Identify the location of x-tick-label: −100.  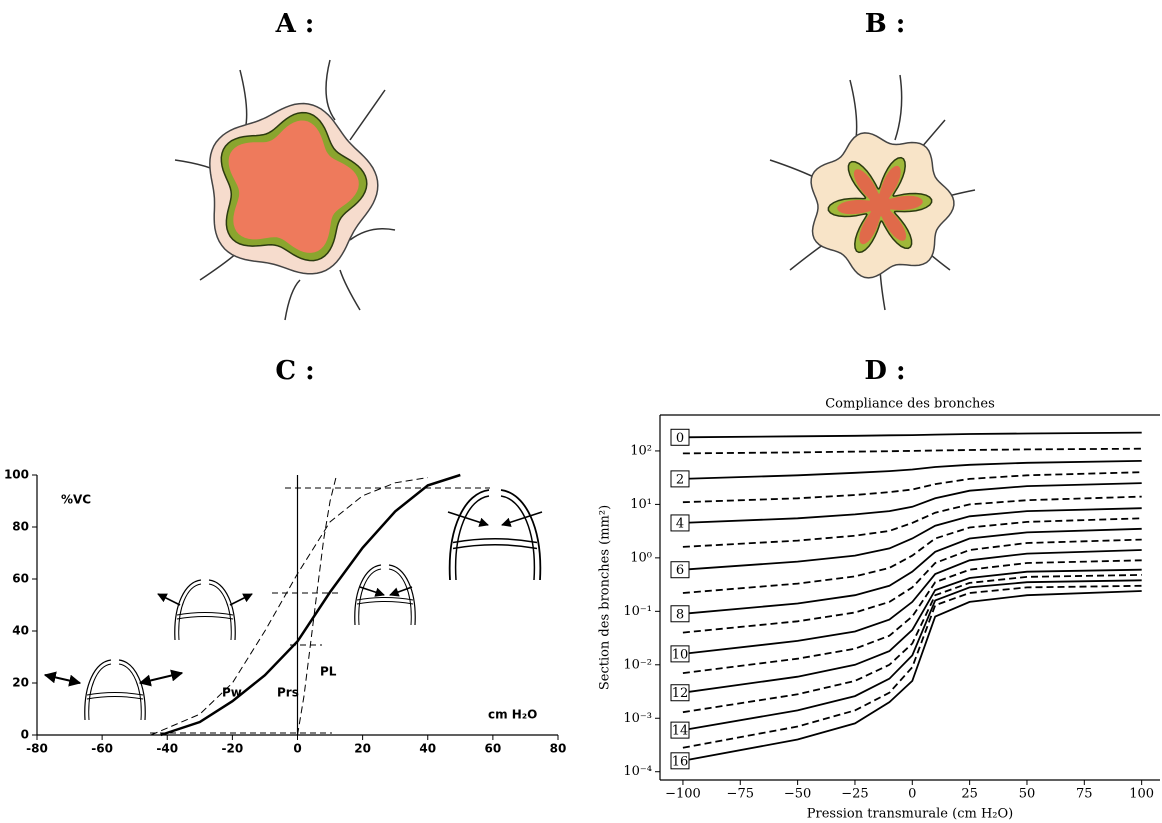
(683, 794).